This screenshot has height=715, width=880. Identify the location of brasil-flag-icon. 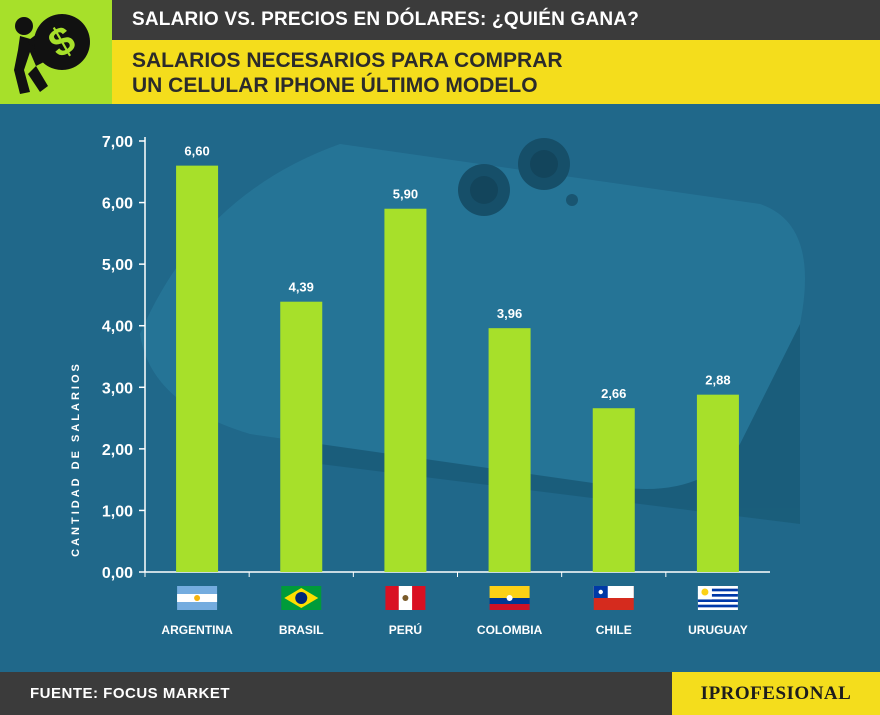
(301, 598).